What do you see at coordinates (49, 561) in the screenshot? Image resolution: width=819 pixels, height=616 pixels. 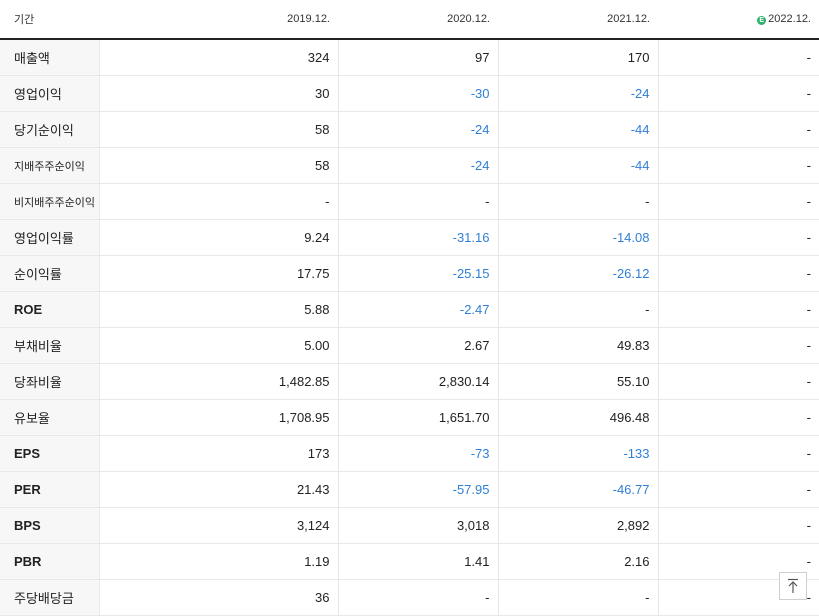 I see `row-label: PBR` at bounding box center [49, 561].